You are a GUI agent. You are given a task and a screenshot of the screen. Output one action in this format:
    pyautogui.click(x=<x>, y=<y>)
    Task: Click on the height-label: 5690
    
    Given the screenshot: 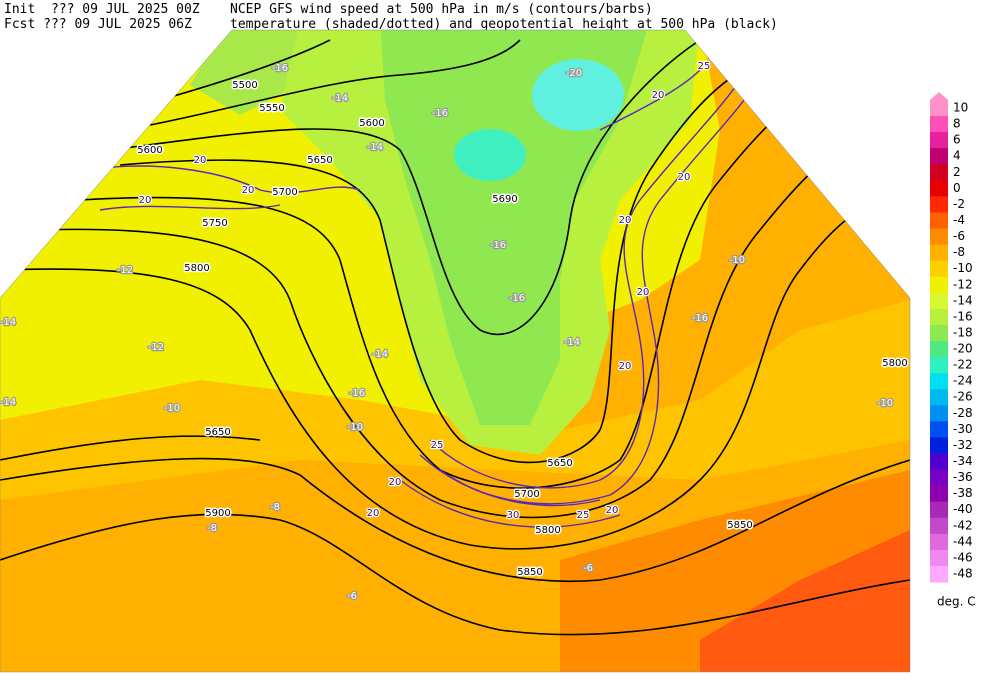 What is the action you would take?
    pyautogui.click(x=504, y=199)
    